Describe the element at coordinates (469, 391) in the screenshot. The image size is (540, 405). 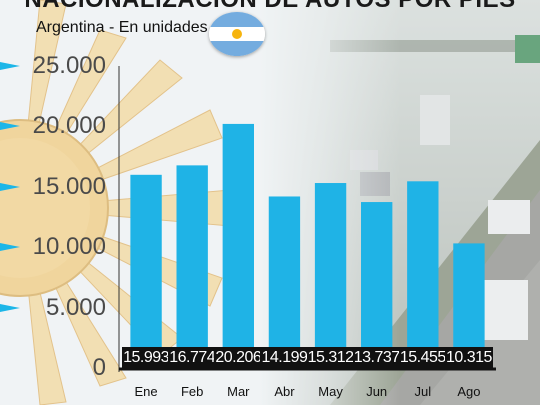
I see `x-tick-label: Ago` at that location.